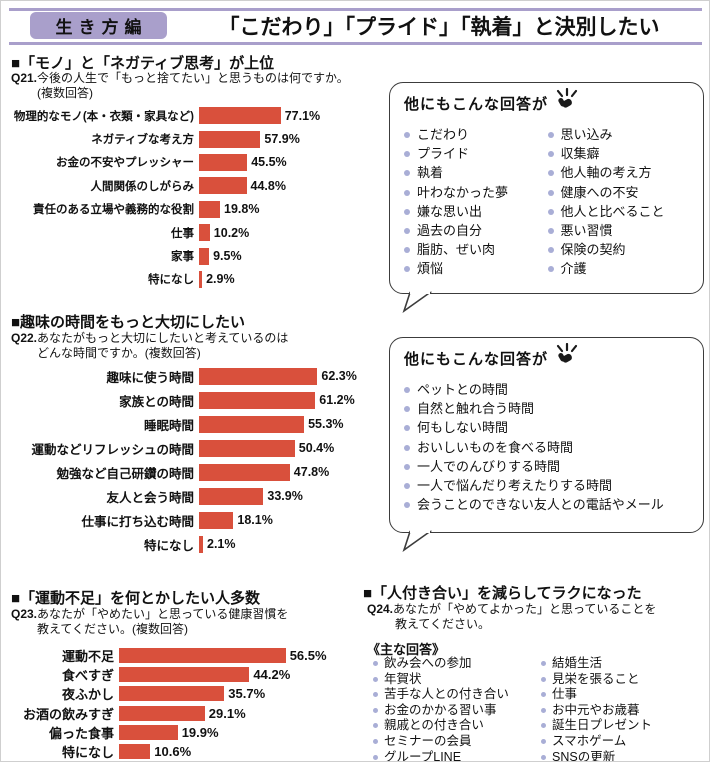  Describe the element at coordinates (308, 656) in the screenshot. I see `bar-value-label: 56.5%` at that location.